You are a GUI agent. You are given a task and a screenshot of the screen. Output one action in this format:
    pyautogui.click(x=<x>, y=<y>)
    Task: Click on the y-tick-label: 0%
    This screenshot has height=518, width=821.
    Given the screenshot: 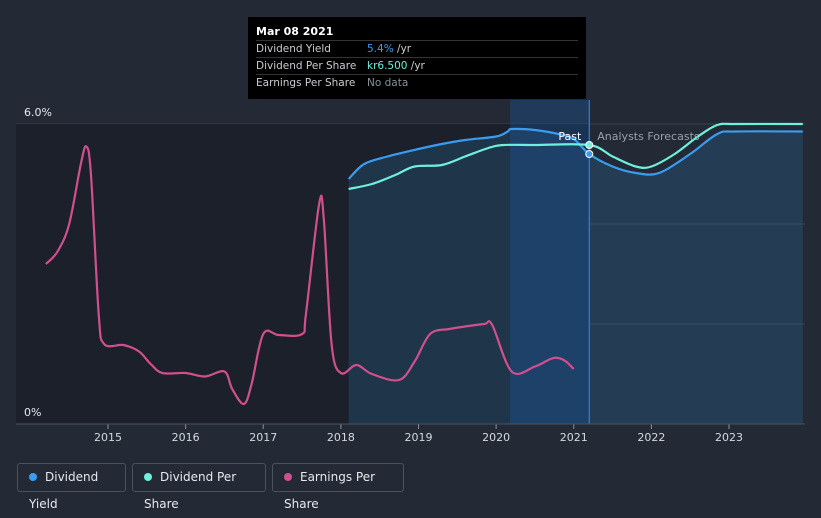 What is the action you would take?
    pyautogui.click(x=32, y=412)
    